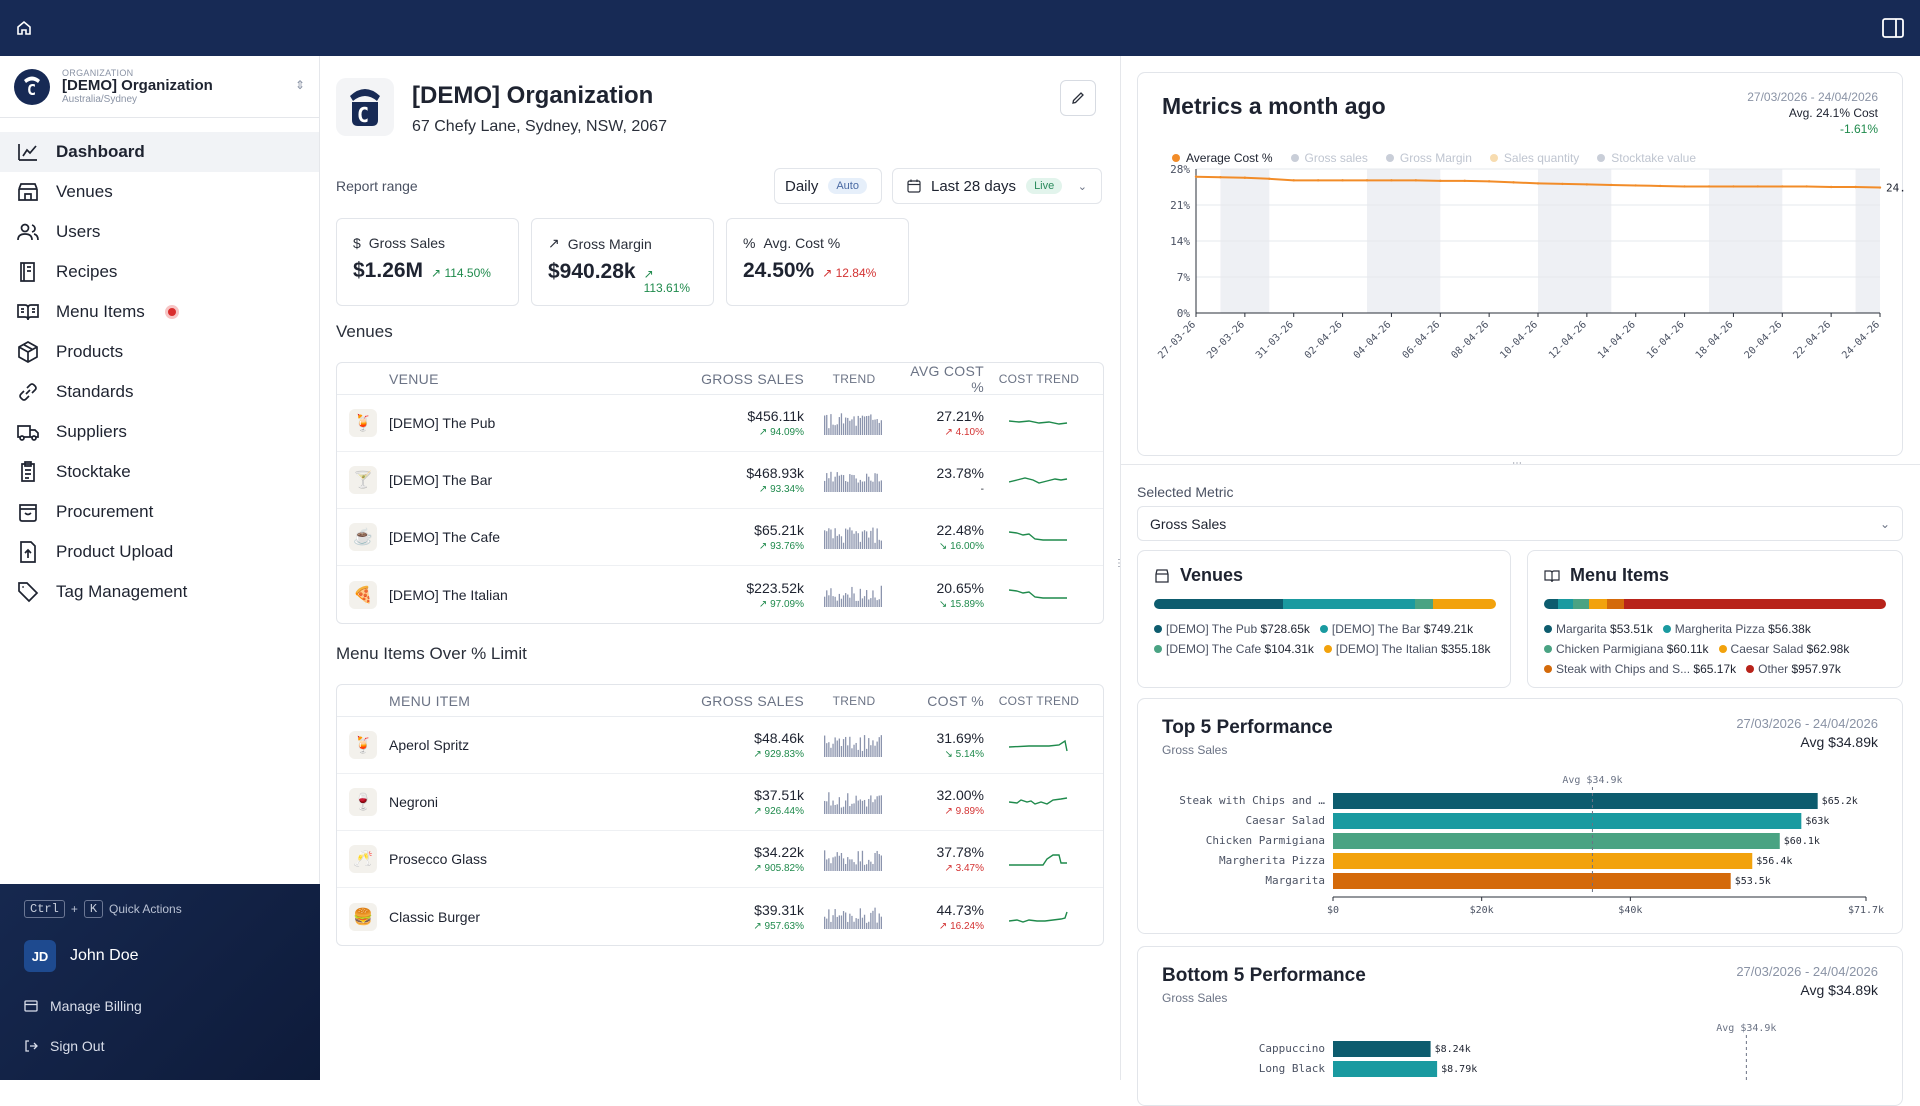  What do you see at coordinates (159, 312) in the screenshot?
I see `sidebar-item-menu-items: Menu Items` at bounding box center [159, 312].